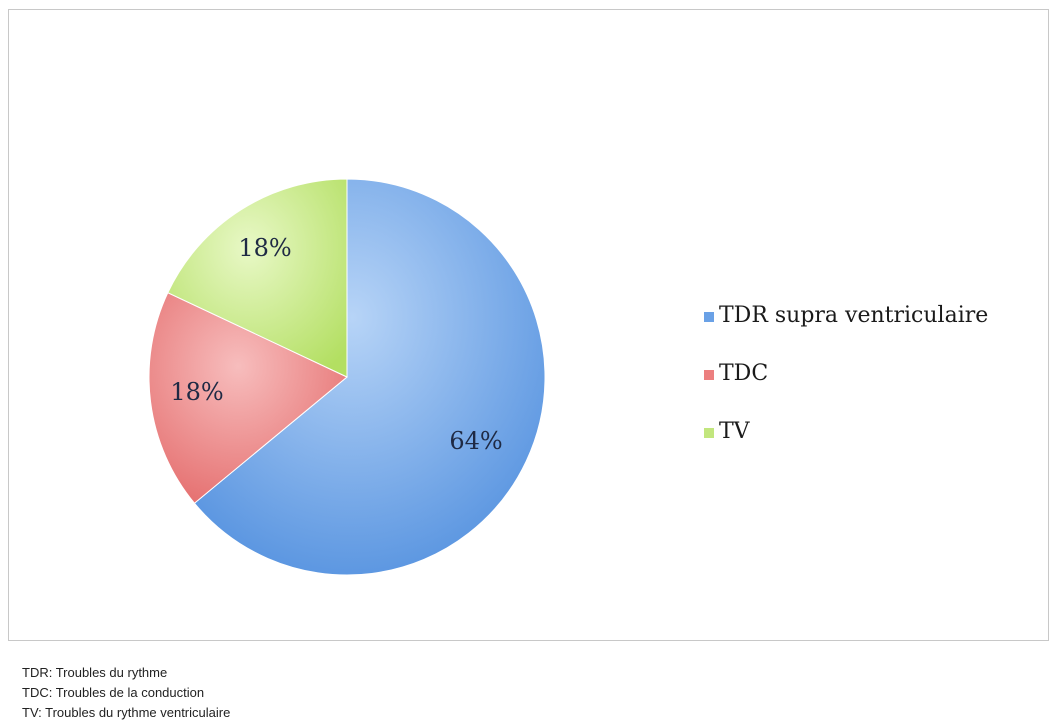 The width and height of the screenshot is (1053, 725). I want to click on legend-label: TV, so click(735, 431).